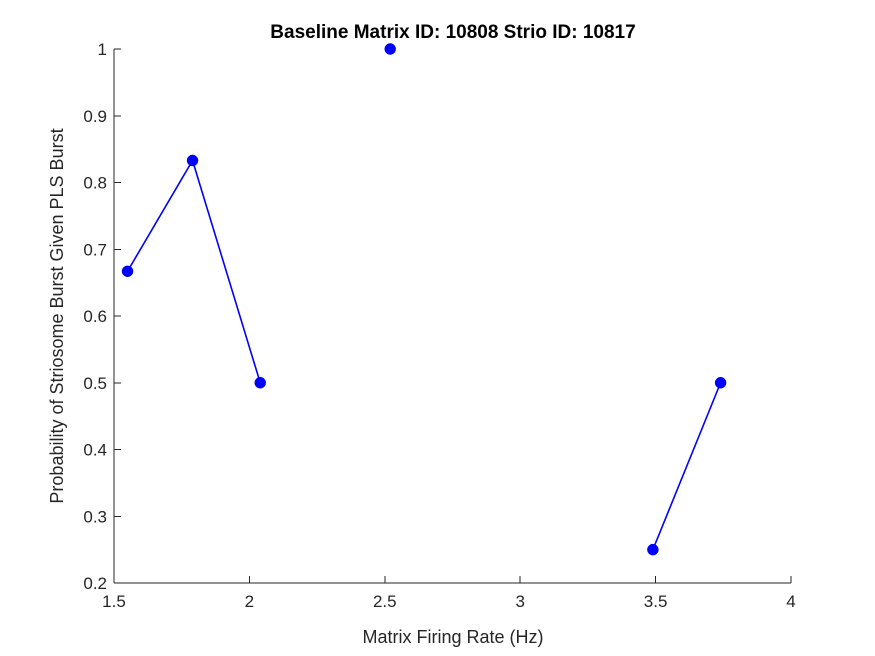 This screenshot has width=875, height=656. Describe the element at coordinates (656, 601) in the screenshot. I see `x-tick-label: 3.5` at that location.